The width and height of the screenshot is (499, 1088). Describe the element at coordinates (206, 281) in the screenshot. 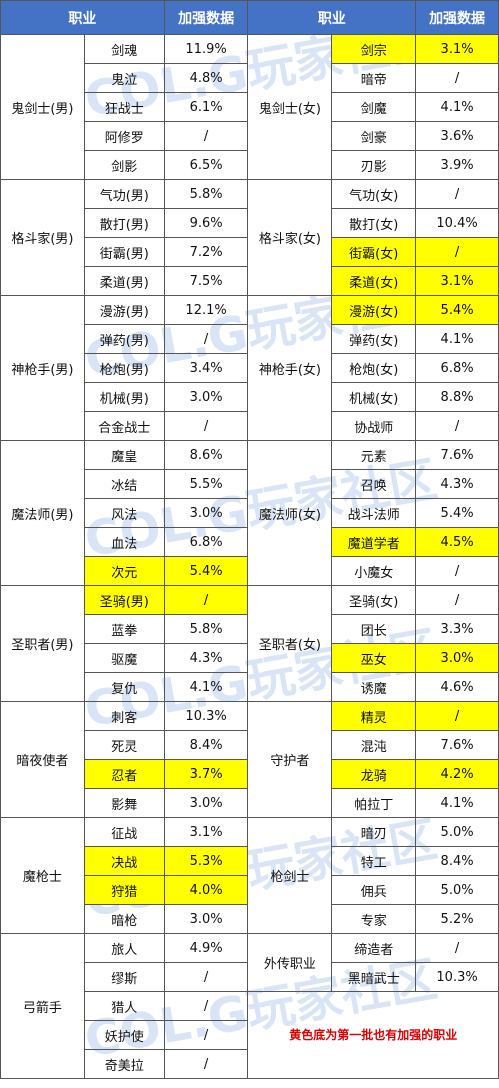

I see `buff-value: 7.5%` at that location.